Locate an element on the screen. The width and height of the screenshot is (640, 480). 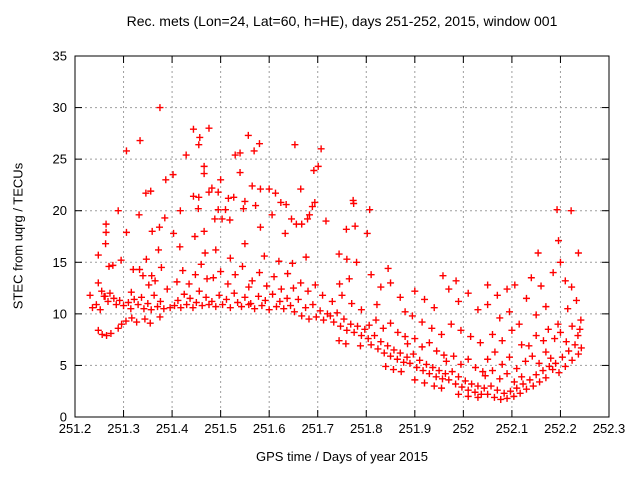
y-tick-label: 30 is located at coordinates (60, 107).